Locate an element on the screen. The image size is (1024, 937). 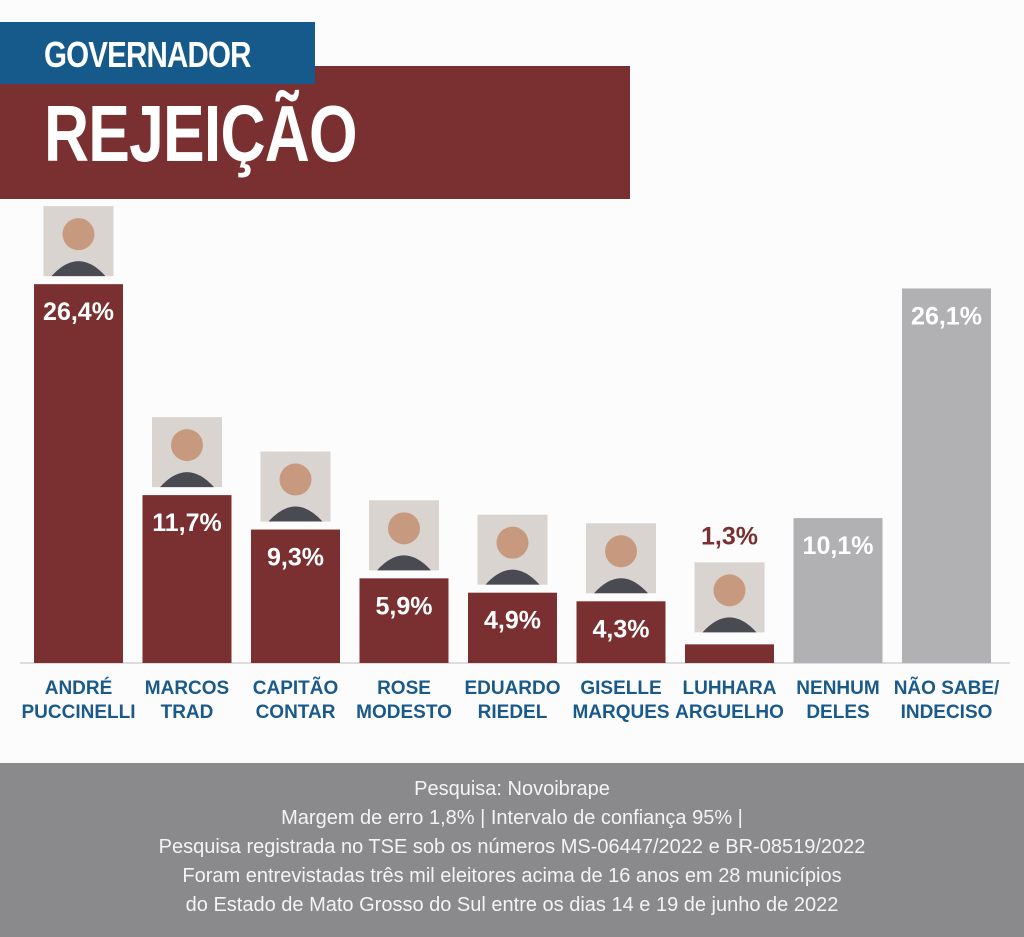
category-label: GOVERNADOR is located at coordinates (157, 53).